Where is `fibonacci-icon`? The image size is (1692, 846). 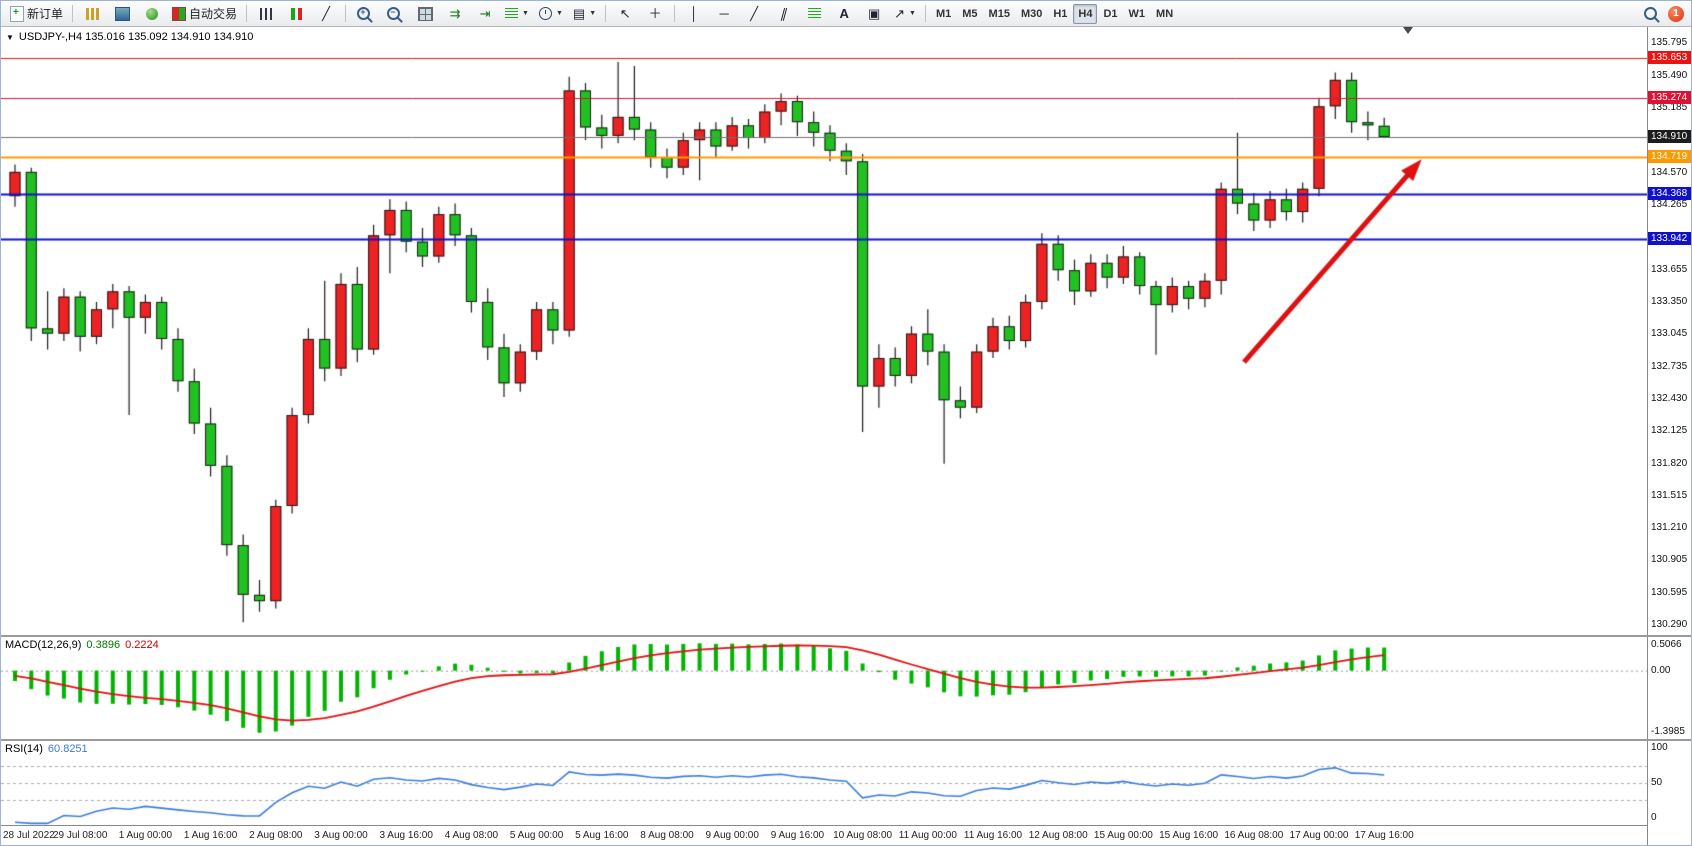
fibonacci-icon is located at coordinates (814, 13).